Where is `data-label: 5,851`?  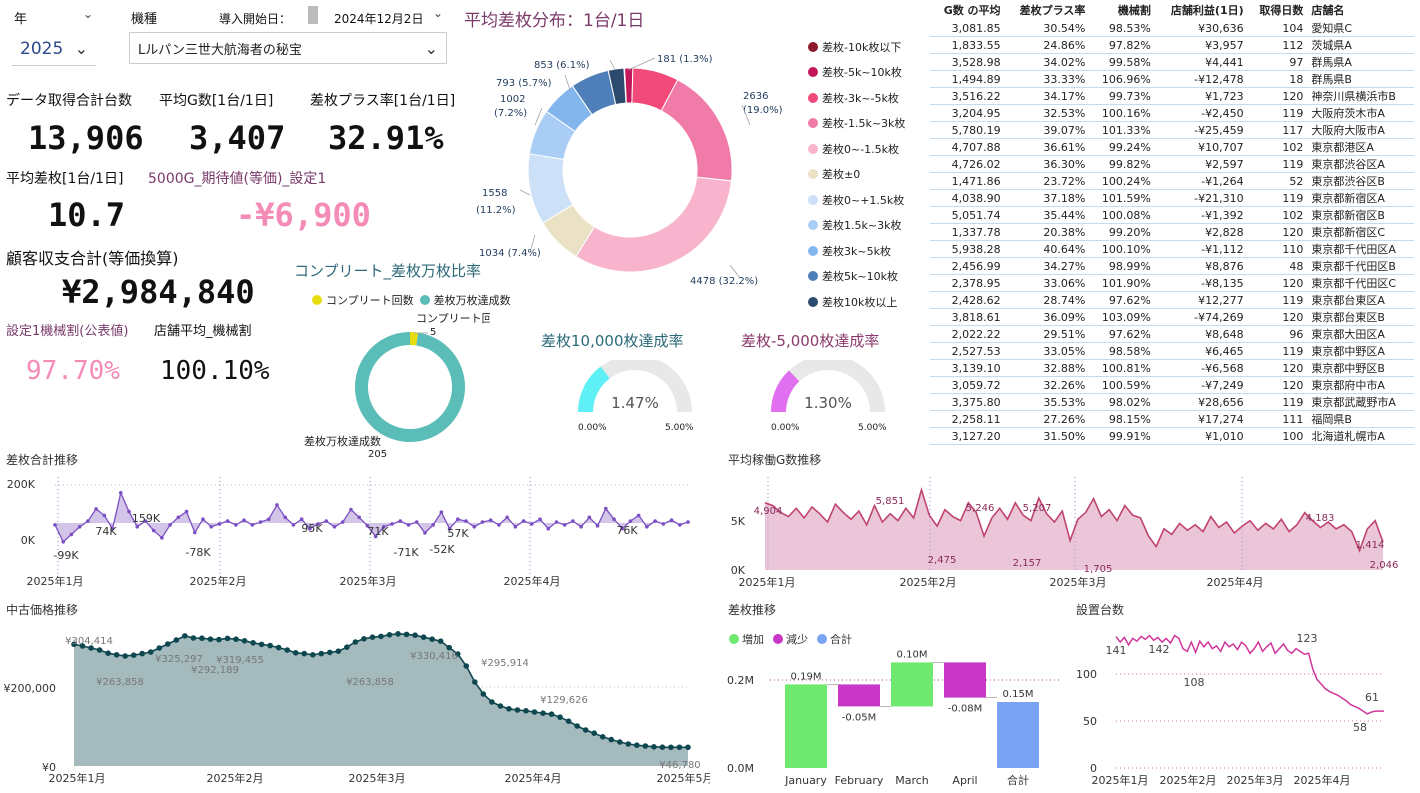
data-label: 5,851 is located at coordinates (890, 501).